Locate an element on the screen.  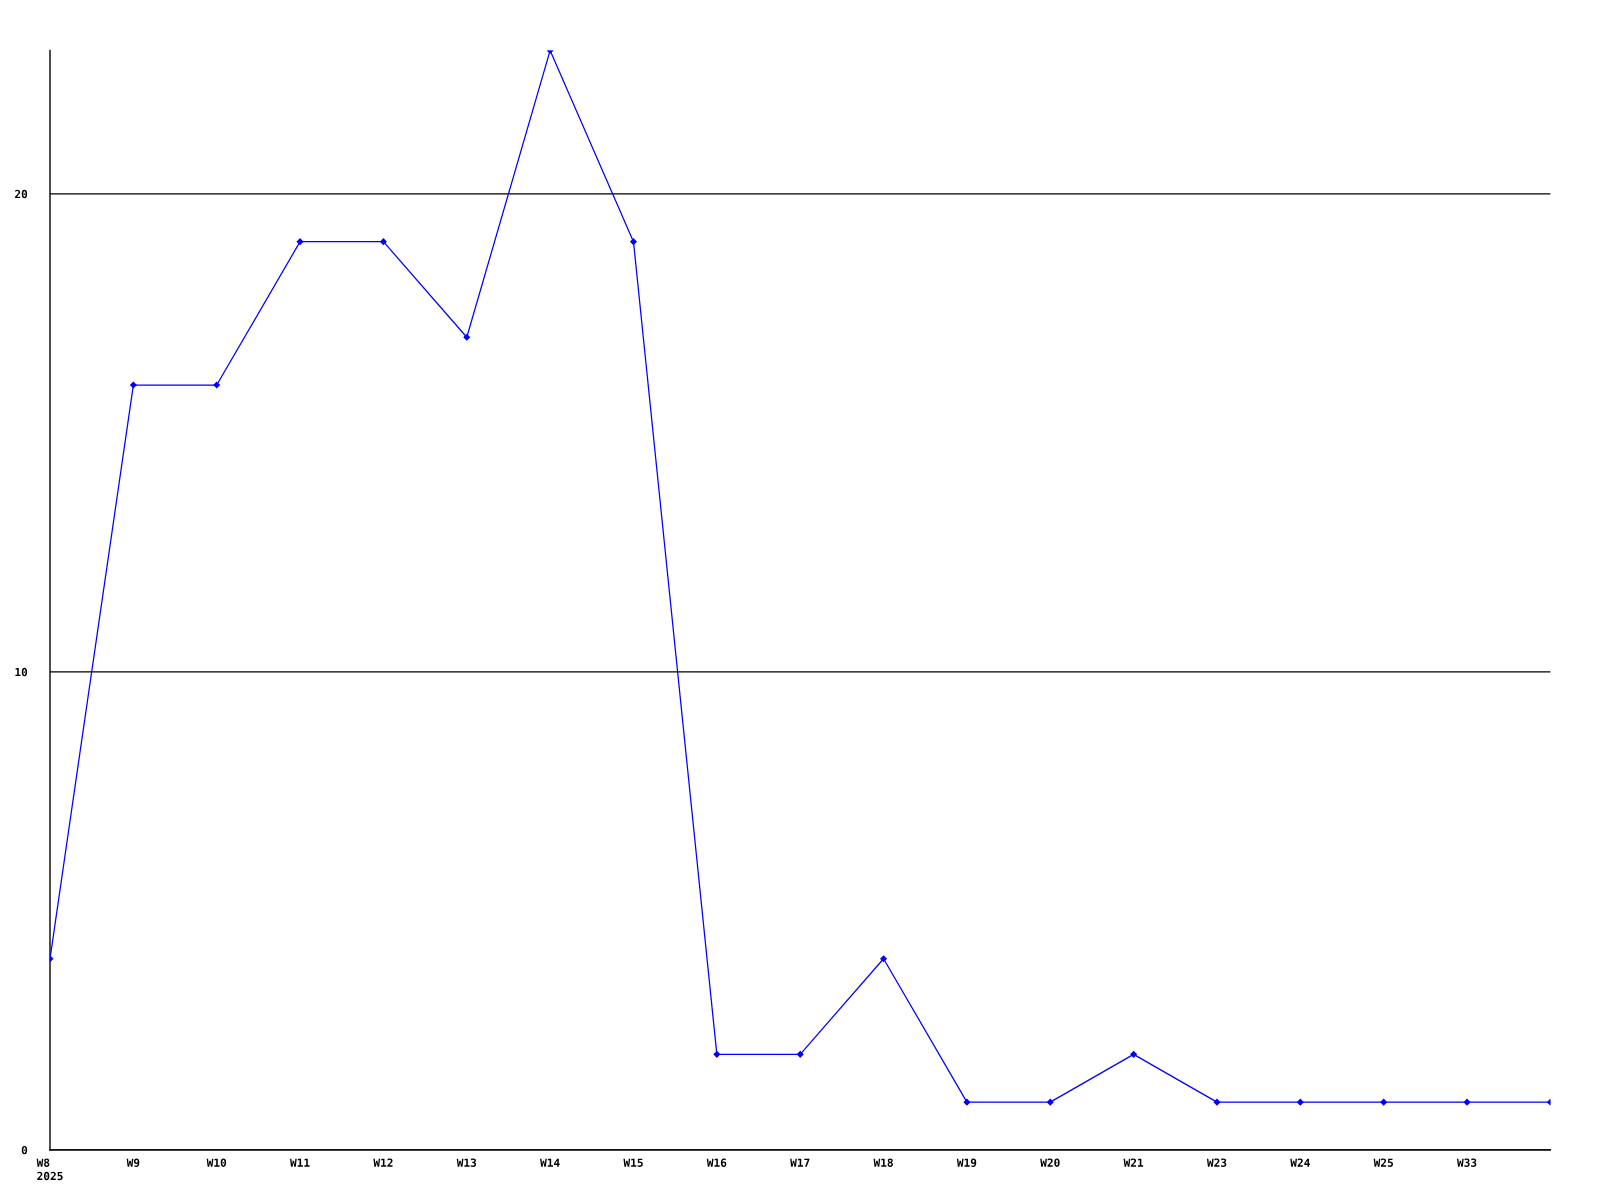
y-tick-label: 0 is located at coordinates (24, 1150).